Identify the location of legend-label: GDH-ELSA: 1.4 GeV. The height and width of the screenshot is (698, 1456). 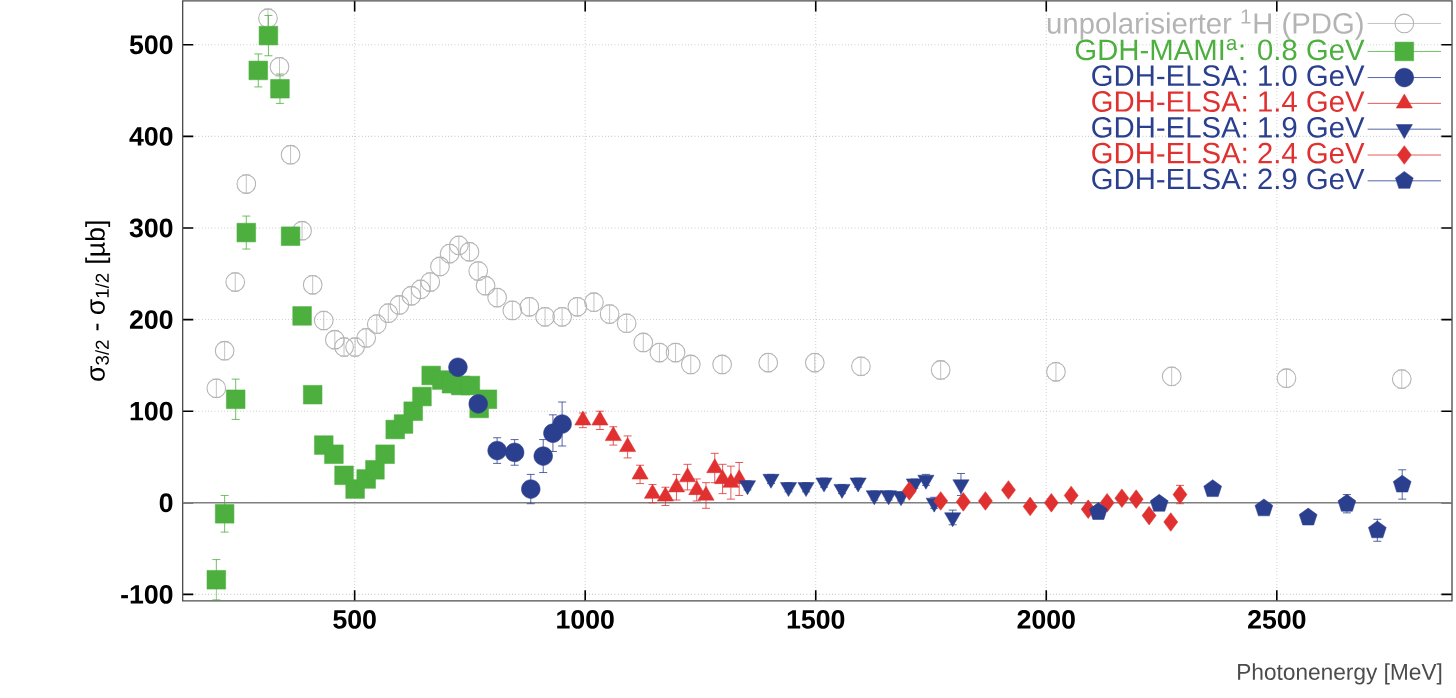
(1228, 101).